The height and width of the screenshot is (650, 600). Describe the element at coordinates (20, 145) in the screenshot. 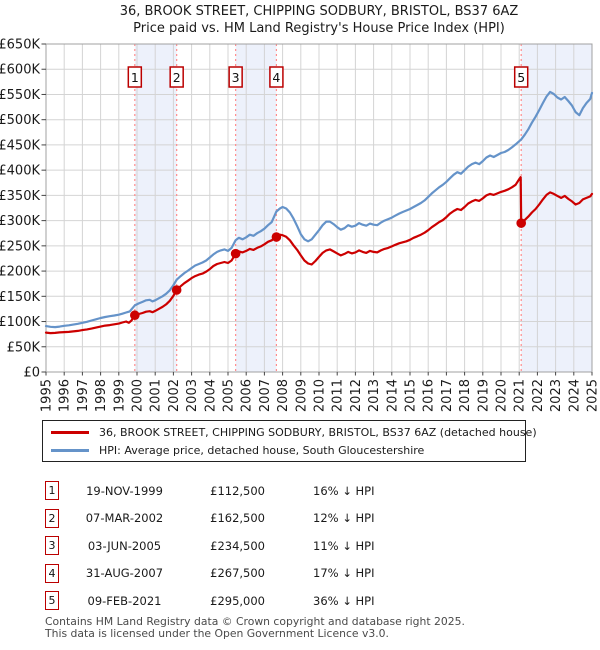

I see `y-axis-label: £450K` at that location.